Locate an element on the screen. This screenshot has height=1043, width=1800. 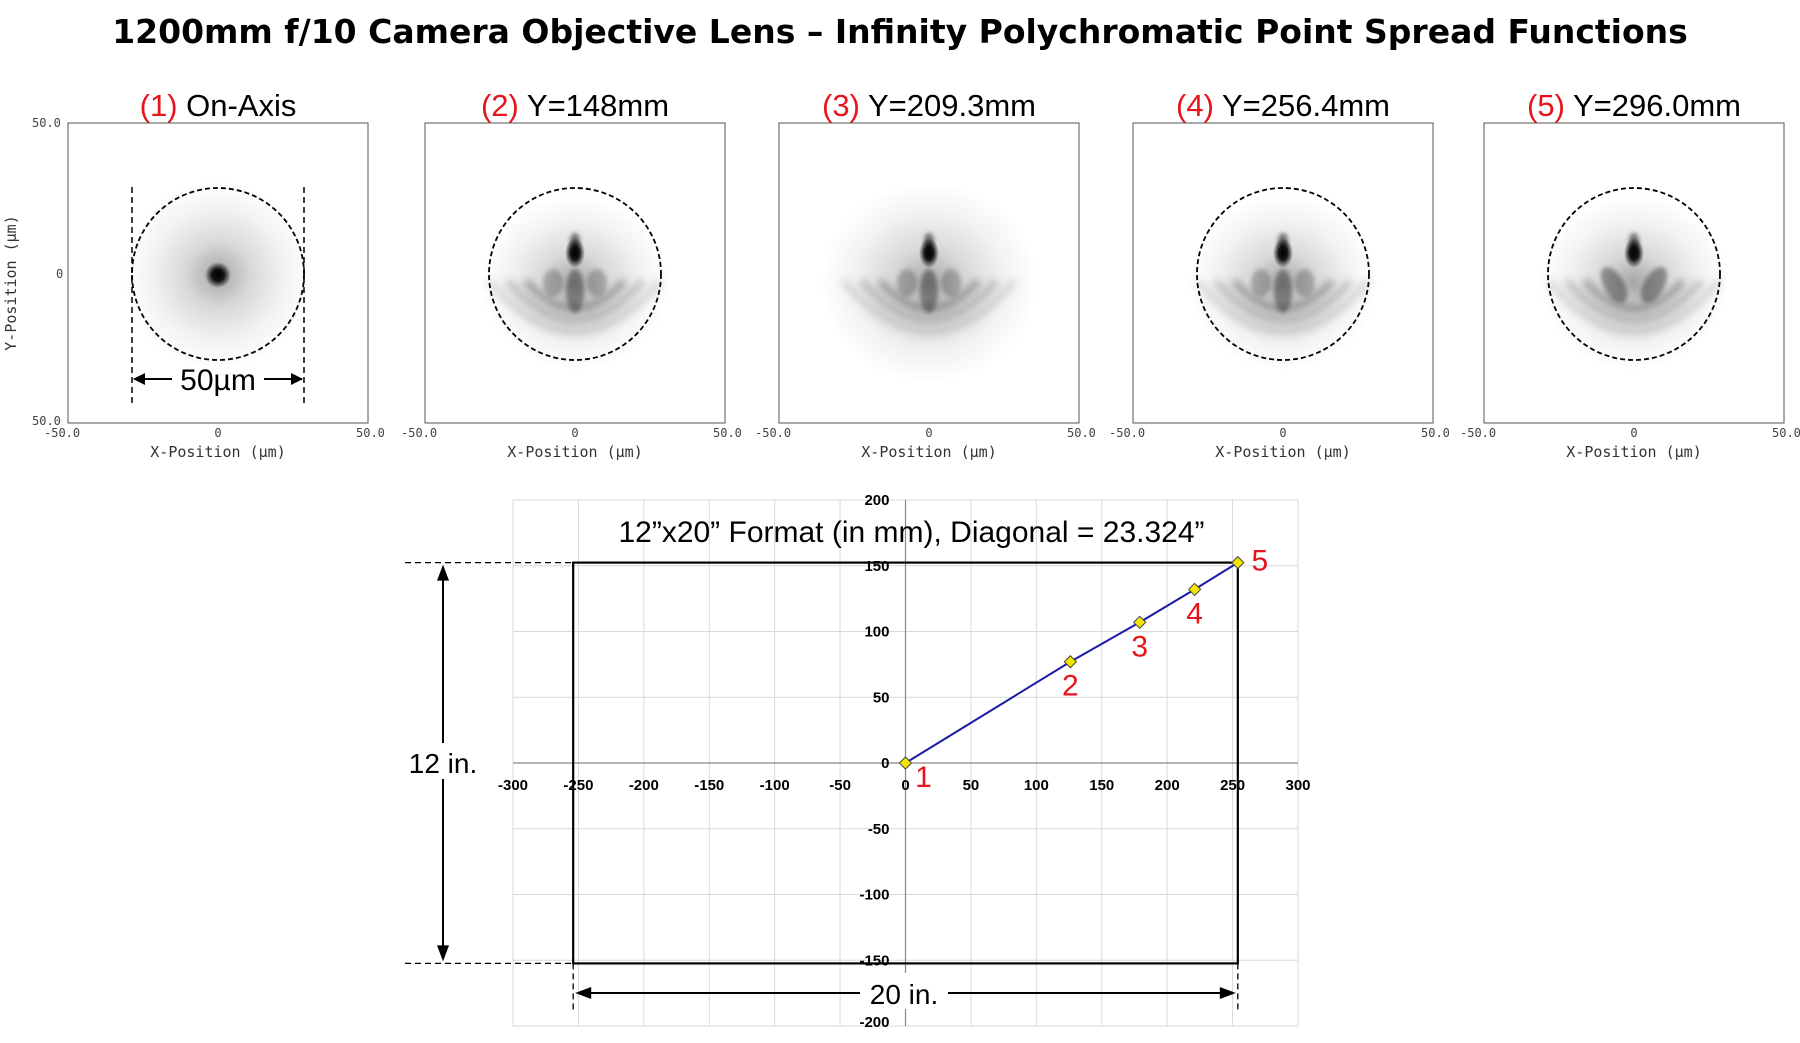
x-tick-label: -150 is located at coordinates (709, 785).